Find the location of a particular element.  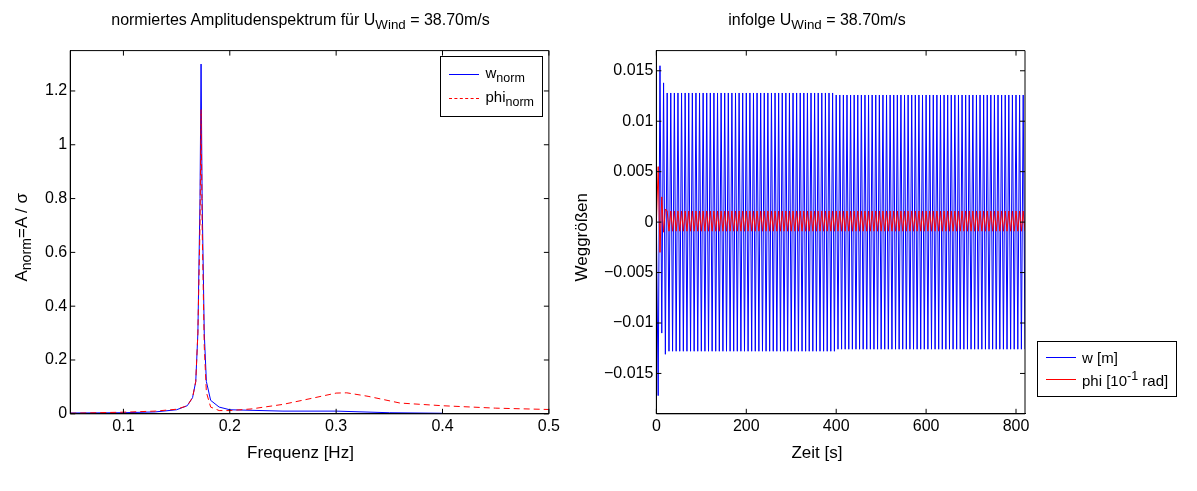

x-tick-label: 0.4 is located at coordinates (442, 425).